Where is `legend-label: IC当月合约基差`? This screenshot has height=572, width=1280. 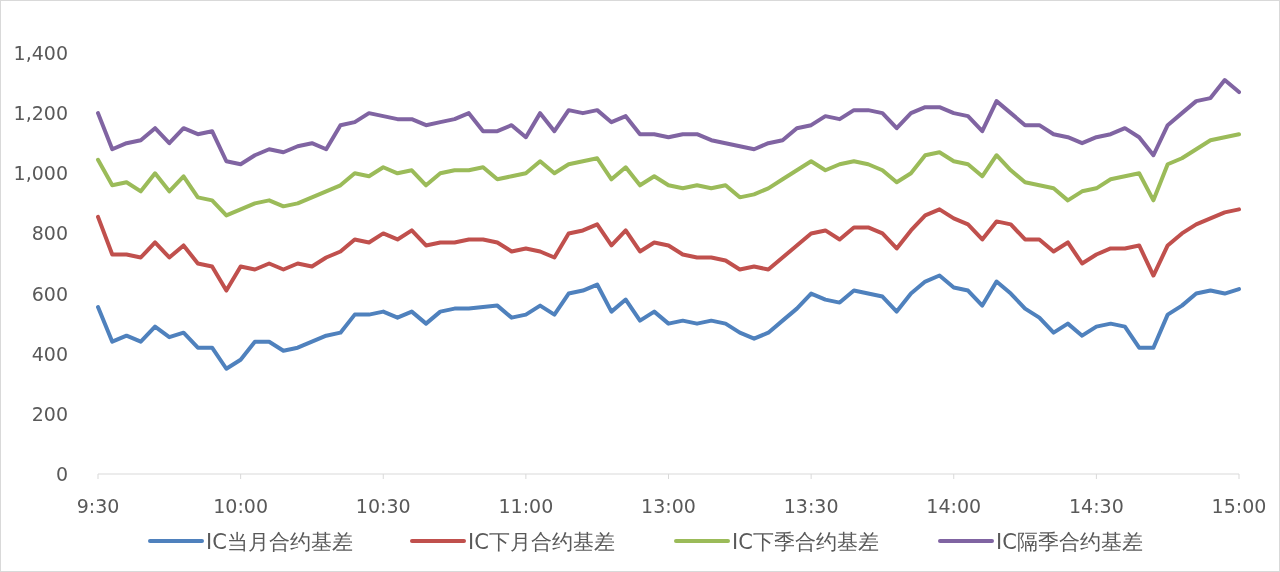
legend-label: IC当月合约基差 is located at coordinates (279, 542).